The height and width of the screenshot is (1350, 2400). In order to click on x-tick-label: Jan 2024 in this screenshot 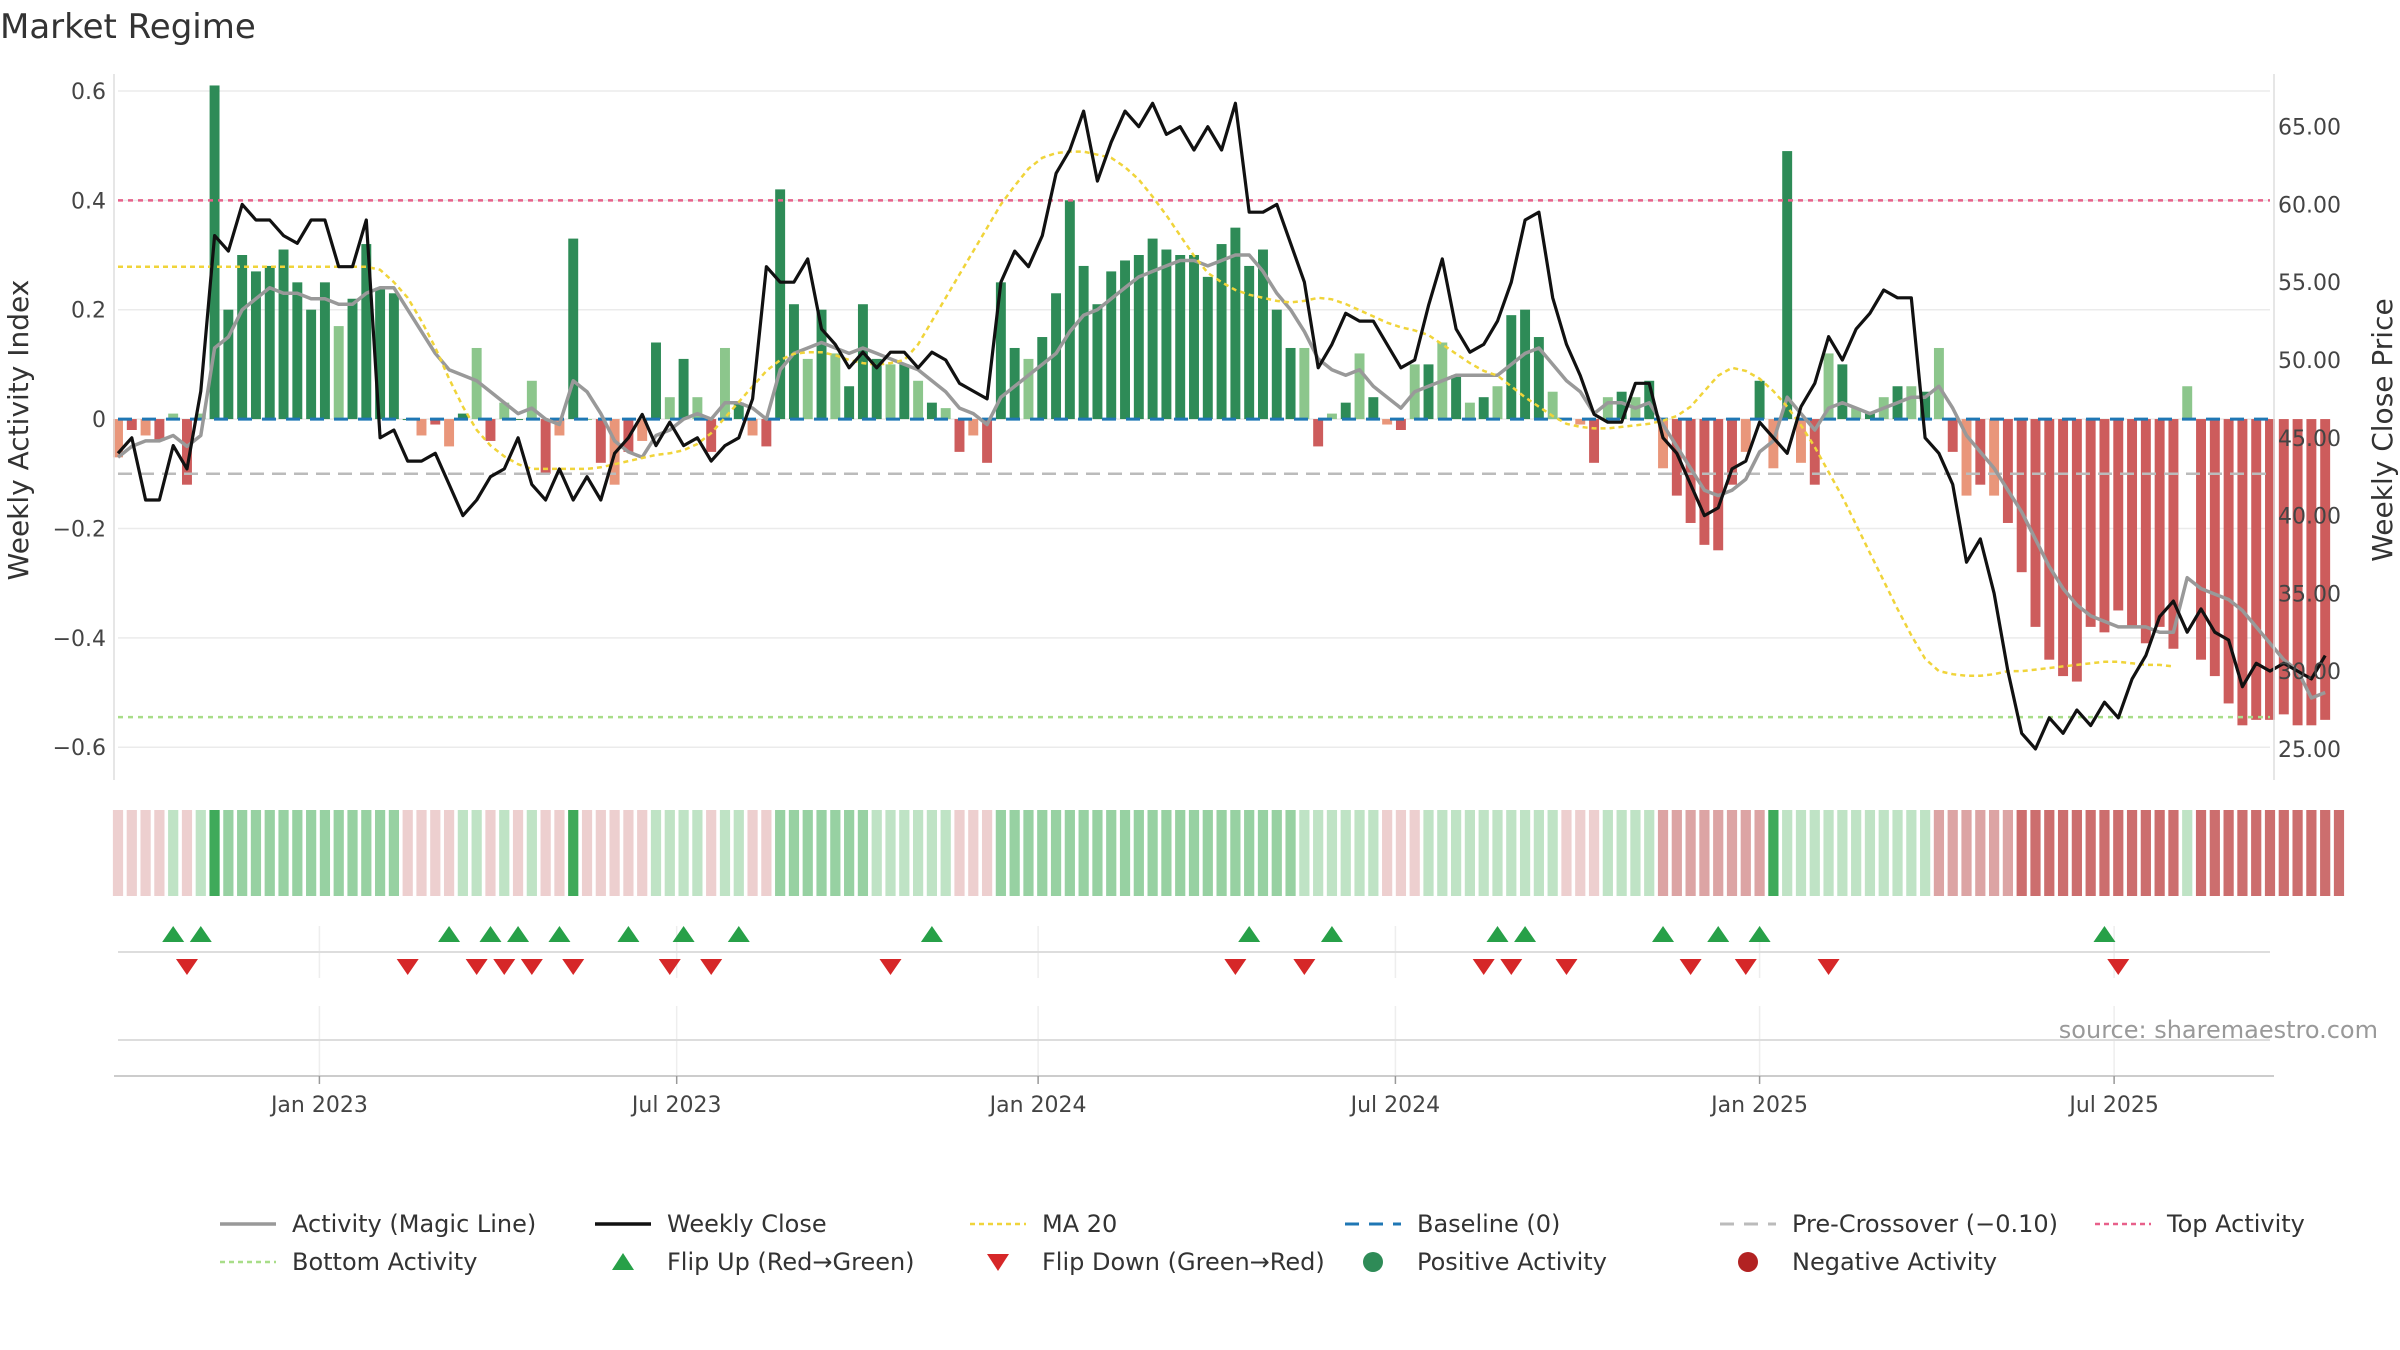, I will do `click(1037, 1105)`.